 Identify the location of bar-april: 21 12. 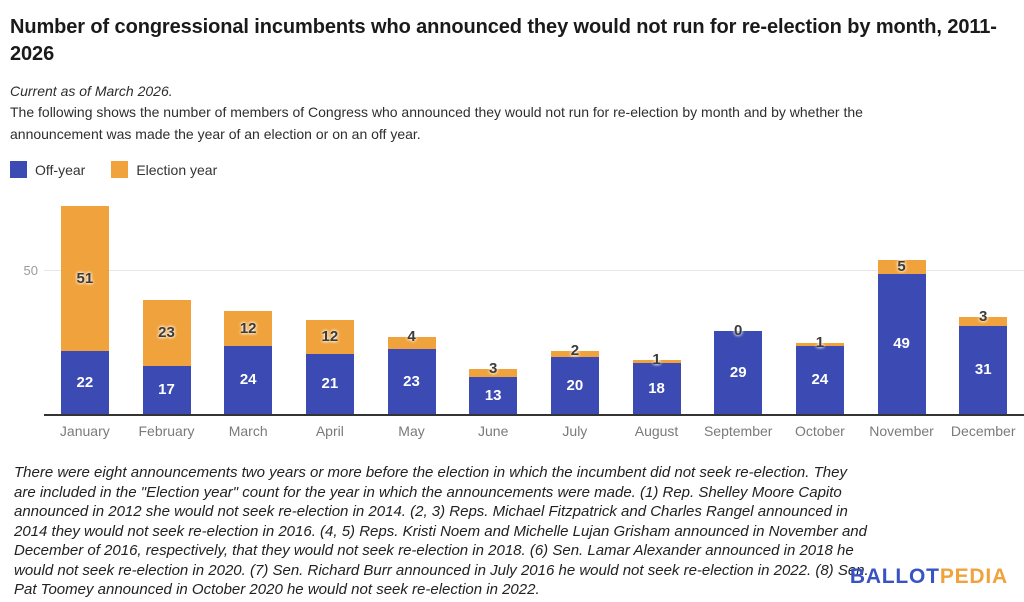
(329, 367).